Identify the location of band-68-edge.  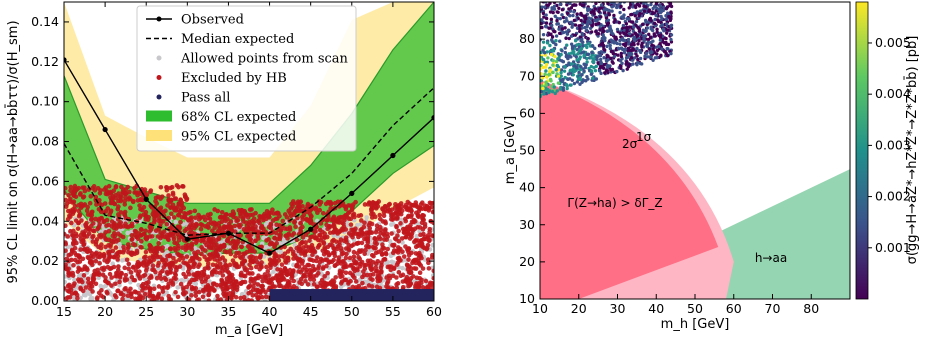
(249, 200).